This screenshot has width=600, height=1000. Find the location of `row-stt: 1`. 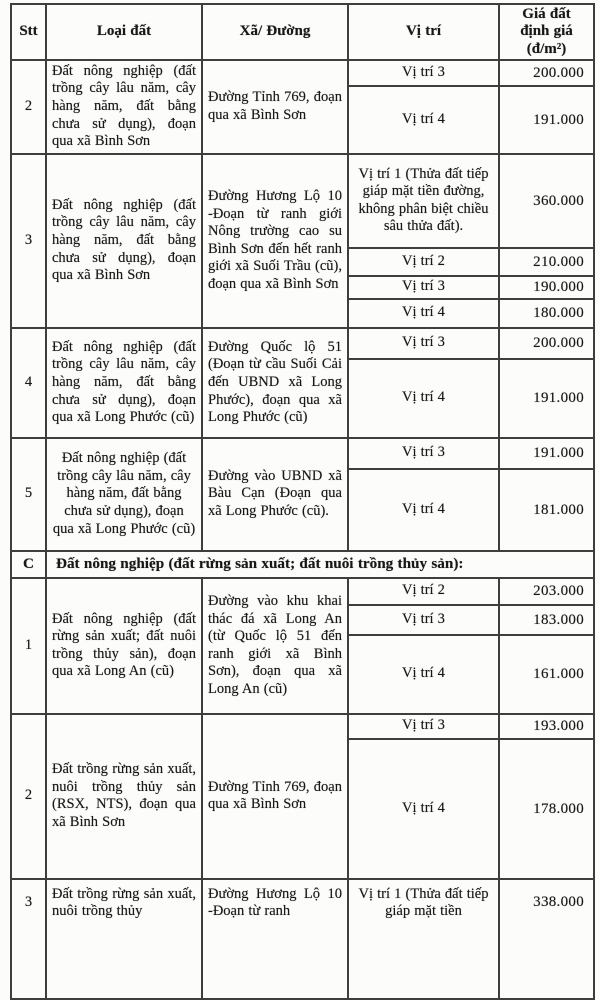

row-stt: 1 is located at coordinates (28, 645).